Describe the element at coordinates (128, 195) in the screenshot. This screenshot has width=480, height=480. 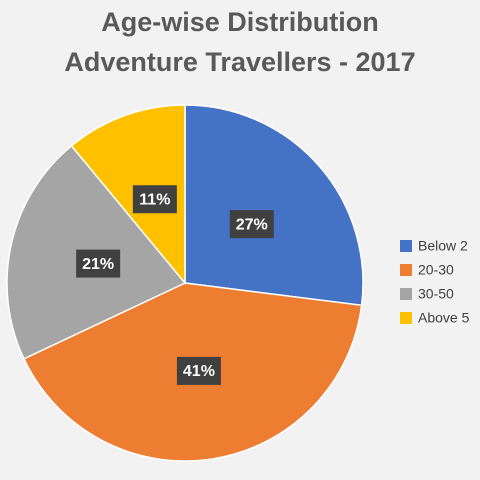
I see `pie-slice` at that location.